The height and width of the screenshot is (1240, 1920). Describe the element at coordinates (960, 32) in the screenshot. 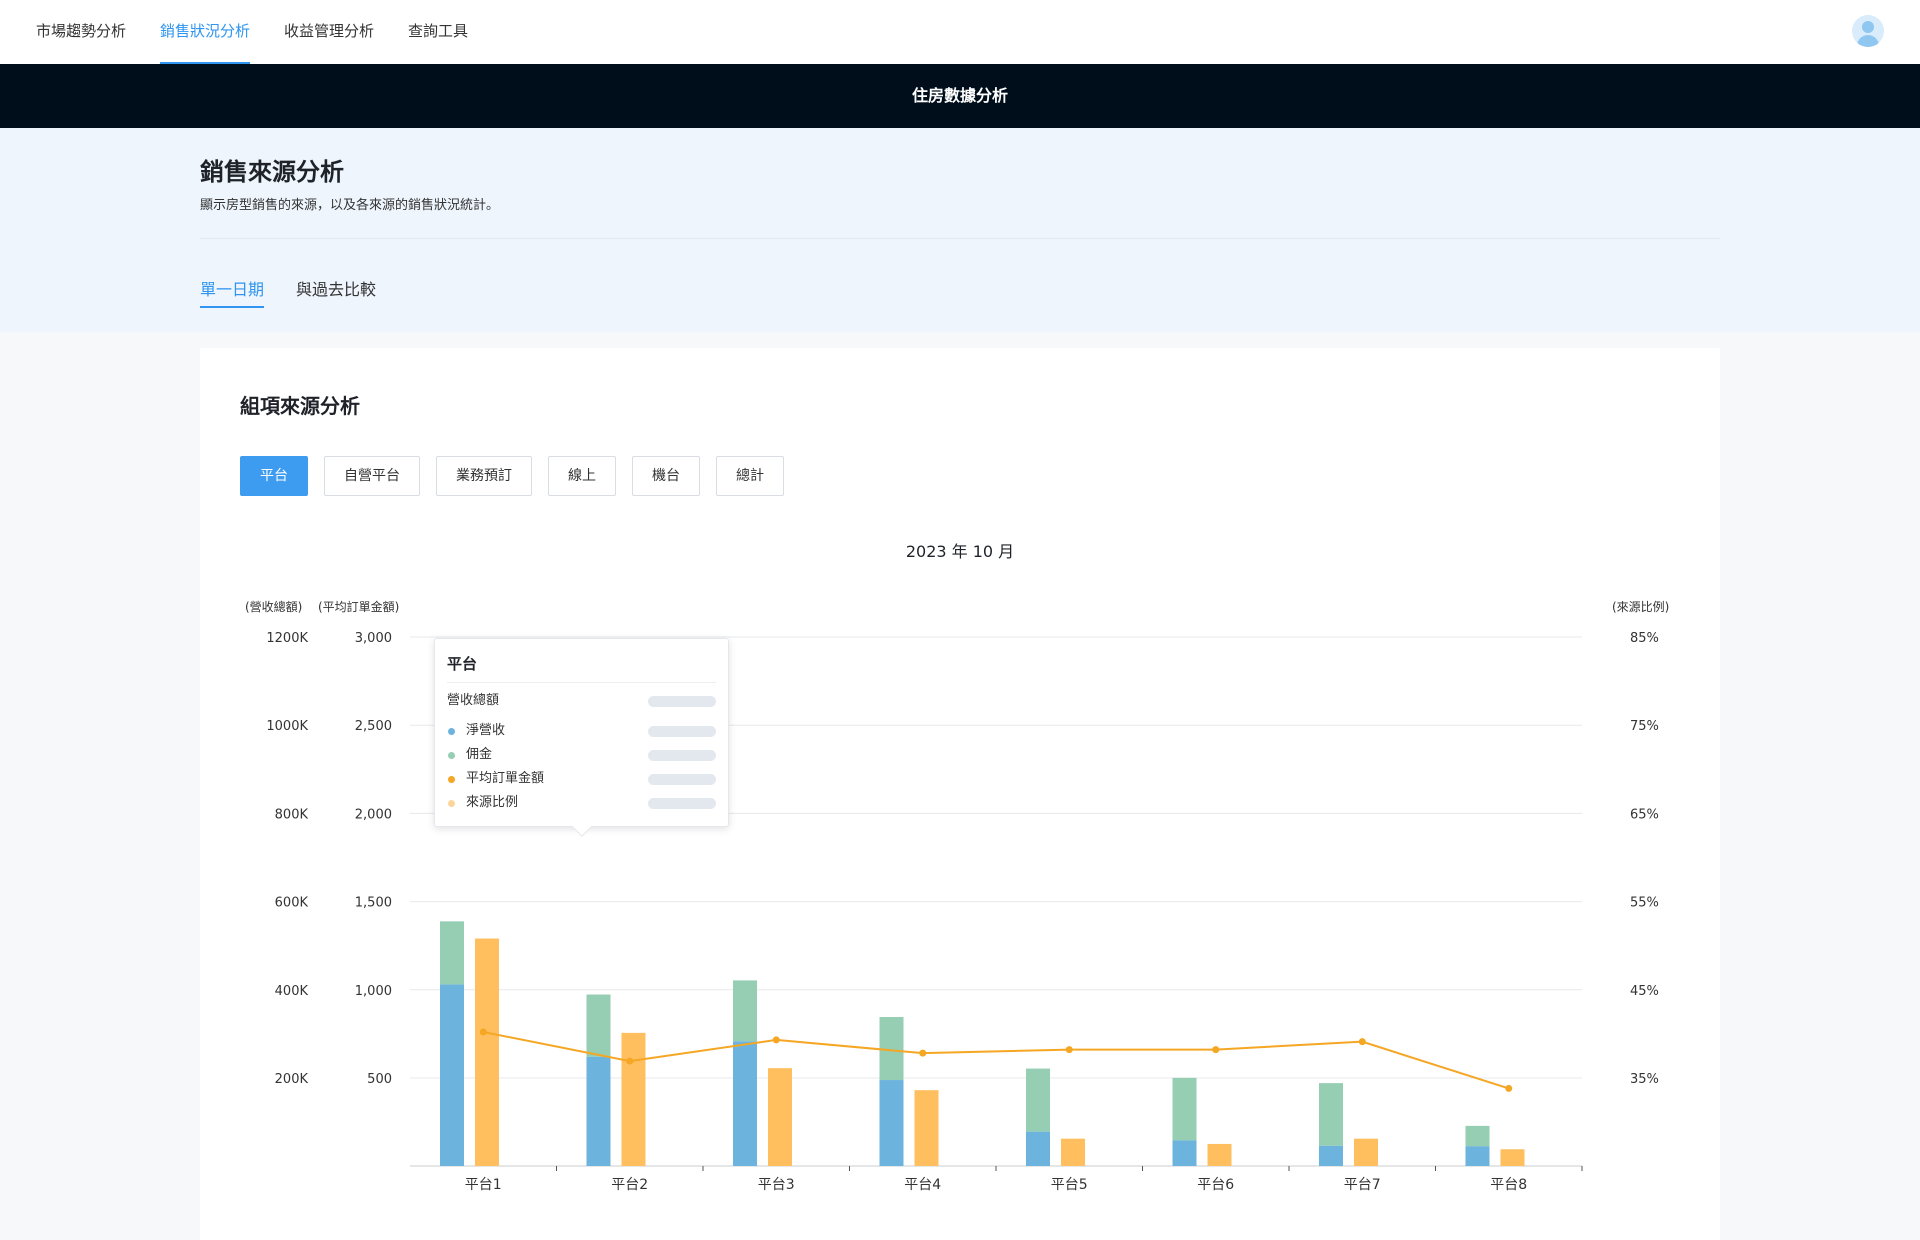

I see `top-nav: 市場趨勢分析 銷售狀況分析 收益管理分析 查詢工具` at that location.